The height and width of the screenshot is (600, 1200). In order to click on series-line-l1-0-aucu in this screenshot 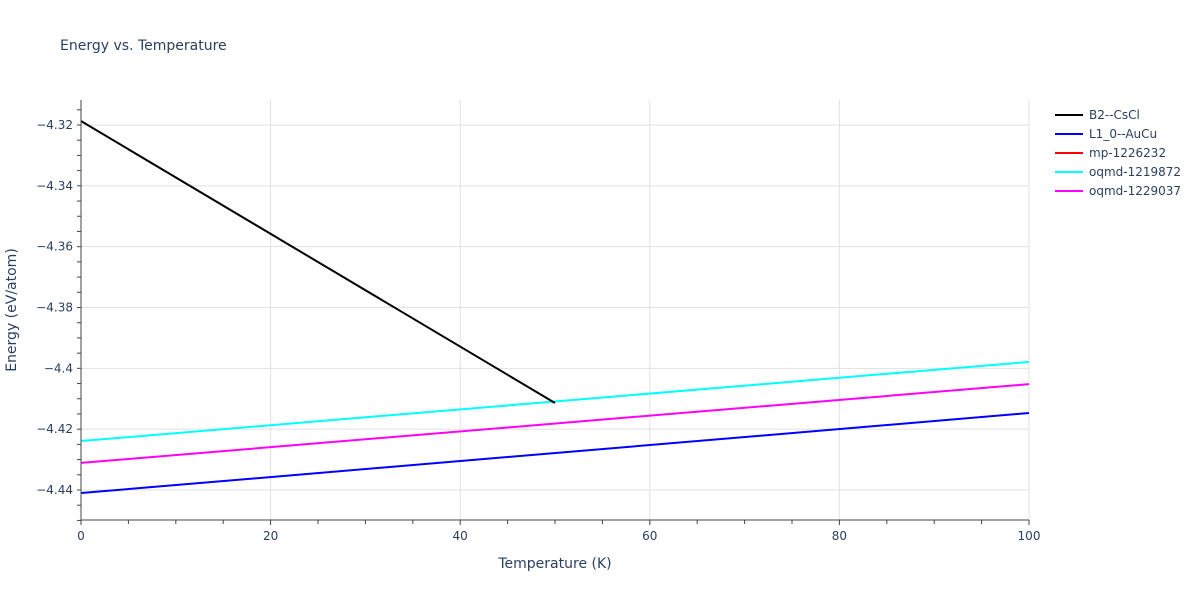, I will do `click(555, 453)`.